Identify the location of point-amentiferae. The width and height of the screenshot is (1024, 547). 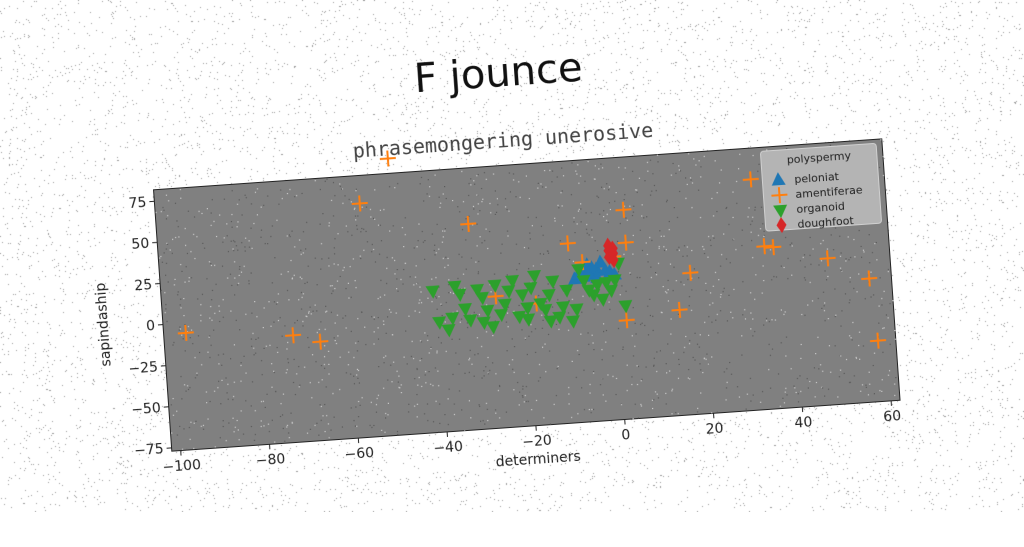
(387, 158).